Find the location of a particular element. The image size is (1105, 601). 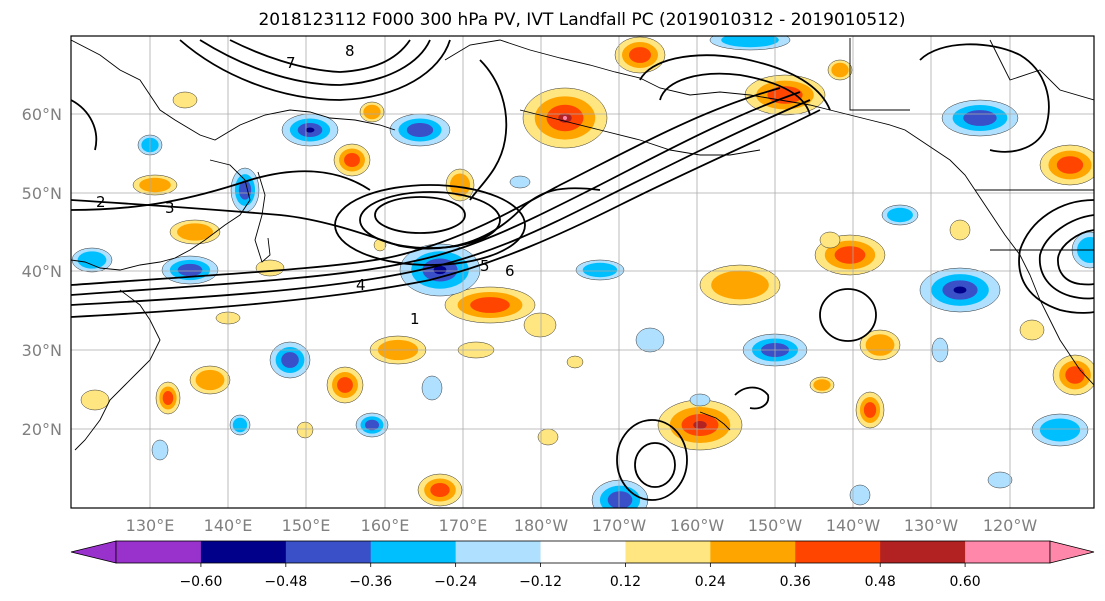

longitude-tick-label: 120°W is located at coordinates (1010, 525).